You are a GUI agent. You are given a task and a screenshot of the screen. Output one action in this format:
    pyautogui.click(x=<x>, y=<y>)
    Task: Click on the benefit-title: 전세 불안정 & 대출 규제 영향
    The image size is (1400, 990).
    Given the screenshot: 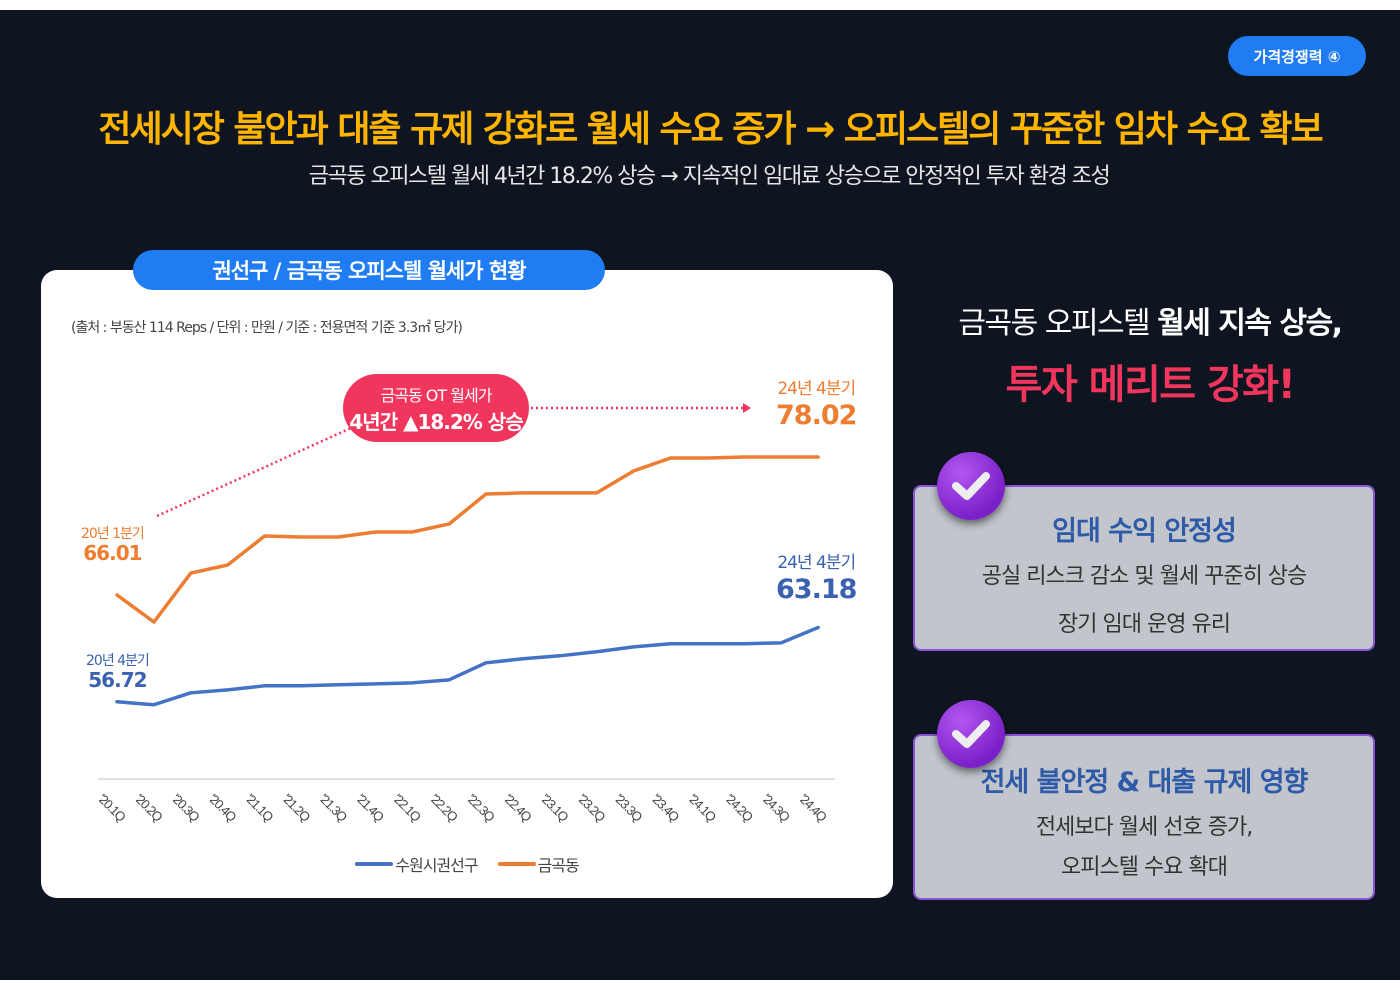 What is the action you would take?
    pyautogui.click(x=1144, y=782)
    